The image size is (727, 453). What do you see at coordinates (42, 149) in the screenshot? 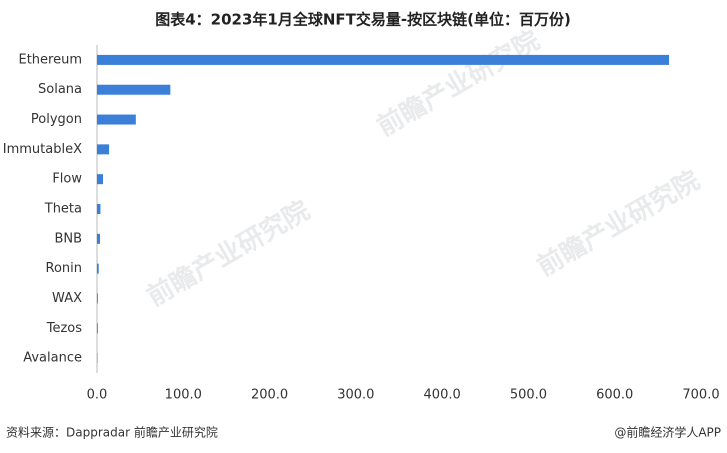
I see `y-tick-label: ImmutableX` at bounding box center [42, 149].